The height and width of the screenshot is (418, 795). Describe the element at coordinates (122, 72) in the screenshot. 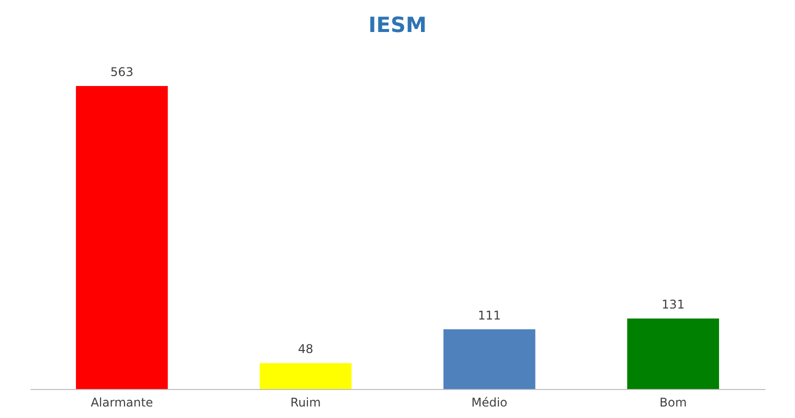

I see `data-label: 563` at that location.